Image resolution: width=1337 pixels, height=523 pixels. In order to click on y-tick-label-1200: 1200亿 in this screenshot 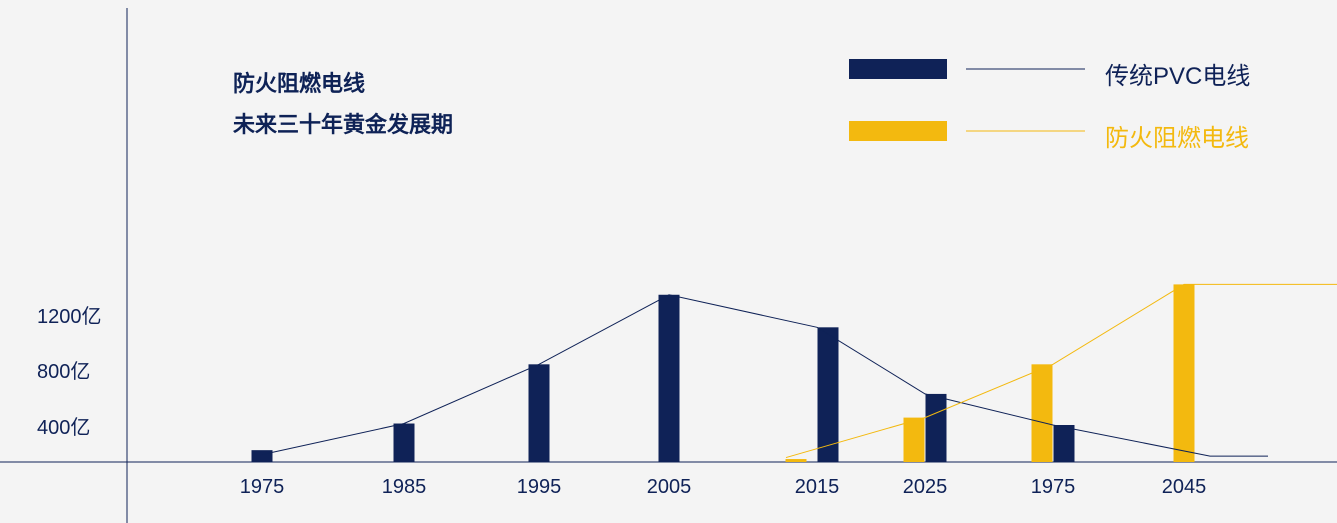, I will do `click(69, 316)`.